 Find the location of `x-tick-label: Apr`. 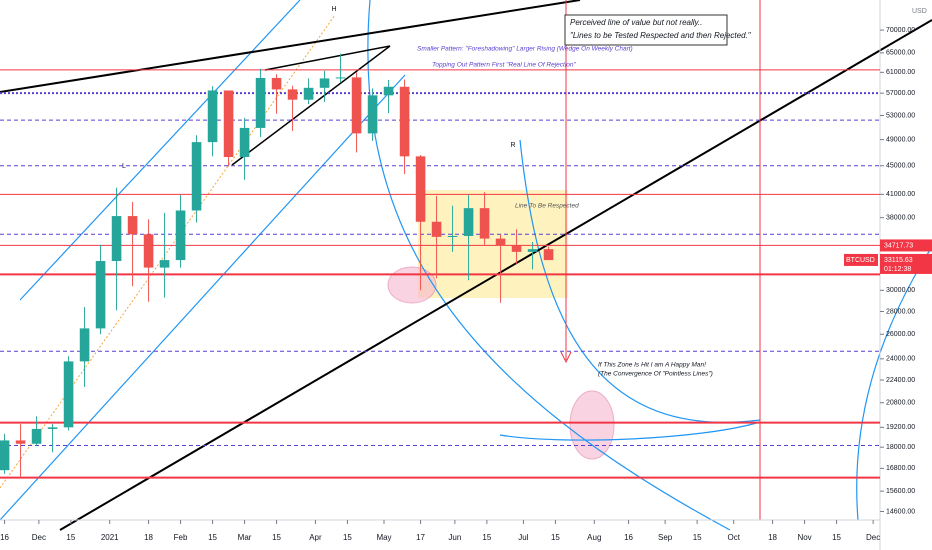

x-tick-label: Apr is located at coordinates (315, 537).